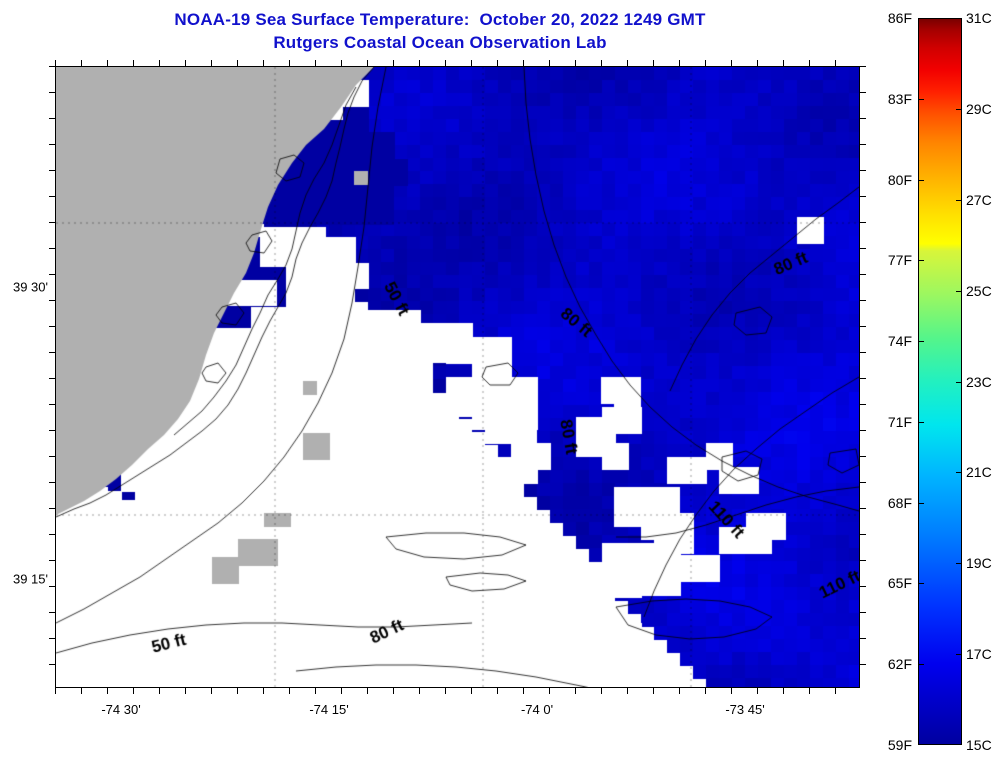  What do you see at coordinates (899, 260) in the screenshot?
I see `colorbar-label-fahrenheit: 77F` at bounding box center [899, 260].